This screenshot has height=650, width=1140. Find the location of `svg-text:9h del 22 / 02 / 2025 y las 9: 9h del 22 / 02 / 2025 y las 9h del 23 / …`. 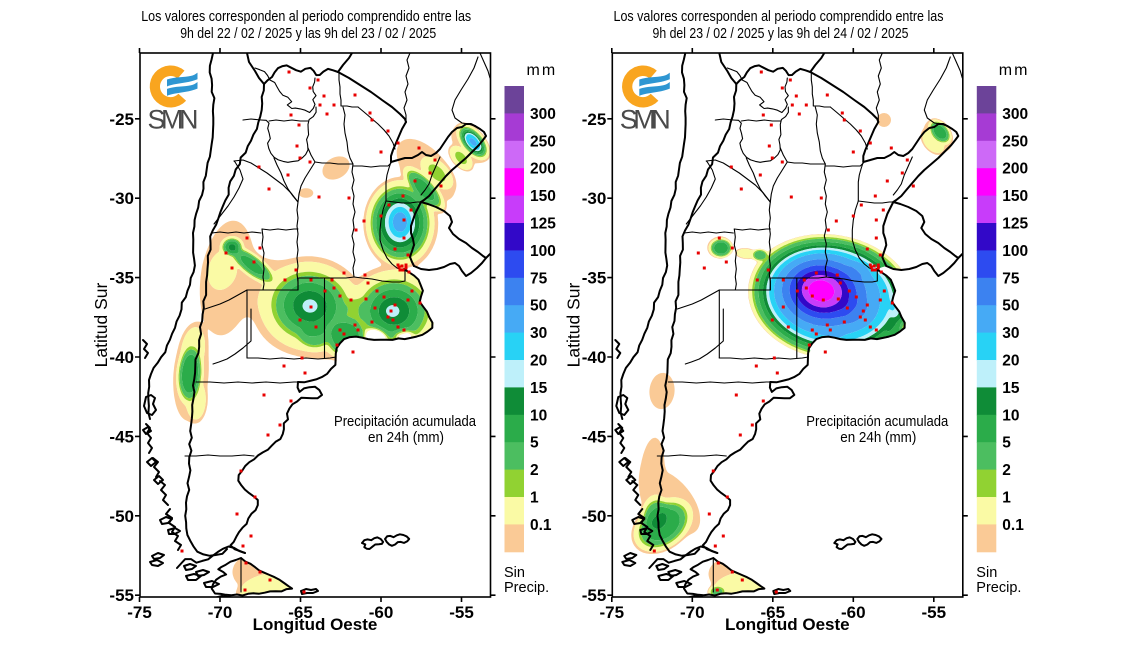

svg-text:9h del 22 / 02 / 2025 y las 9: 9h del 22 / 02 / 2025 y las 9h del 23 / … is located at coordinates (308, 34).